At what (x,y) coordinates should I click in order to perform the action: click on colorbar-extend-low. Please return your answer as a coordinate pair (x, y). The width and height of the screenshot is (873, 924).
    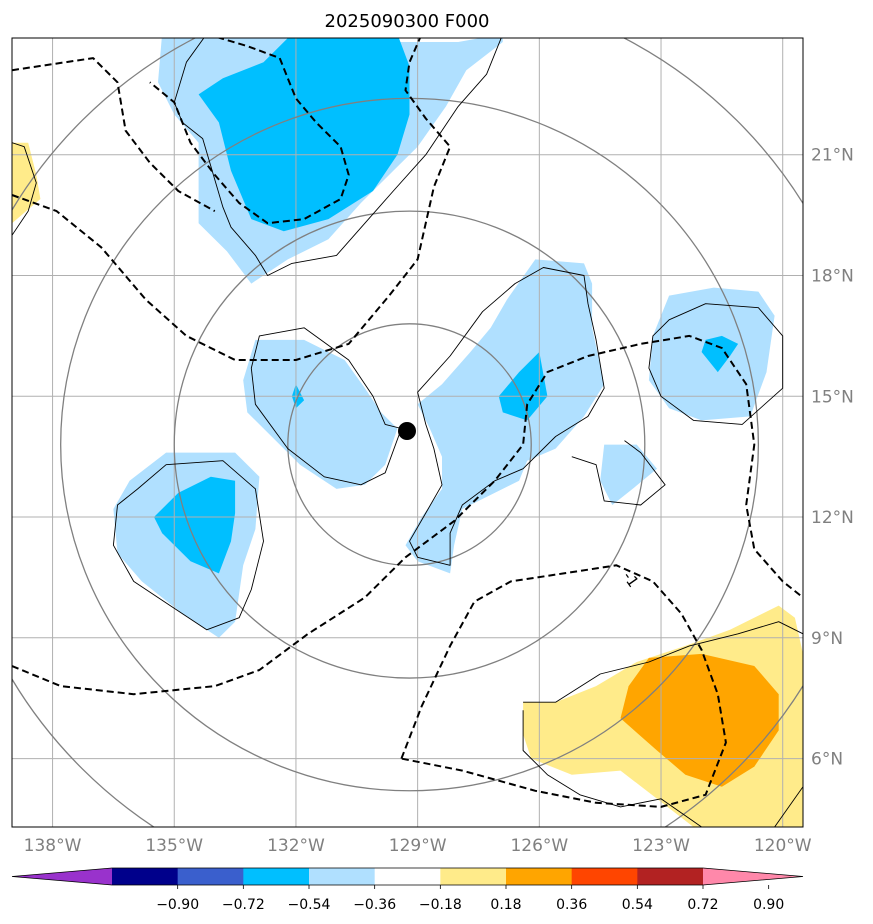
    Looking at the image, I should click on (62, 876).